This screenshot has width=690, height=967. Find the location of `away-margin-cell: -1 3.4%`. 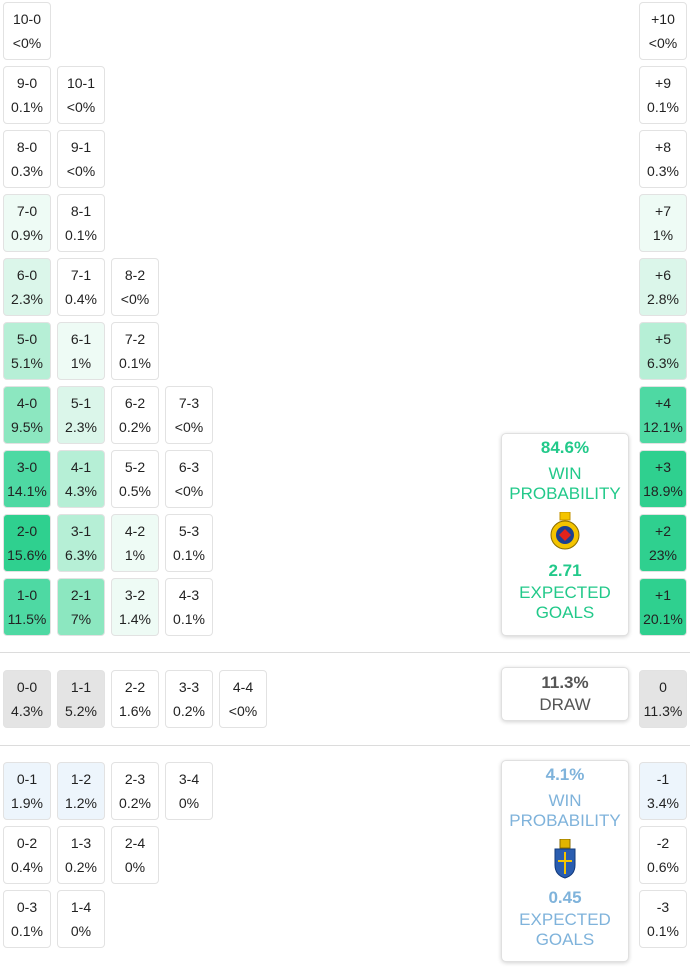

away-margin-cell: -1 3.4% is located at coordinates (663, 791).